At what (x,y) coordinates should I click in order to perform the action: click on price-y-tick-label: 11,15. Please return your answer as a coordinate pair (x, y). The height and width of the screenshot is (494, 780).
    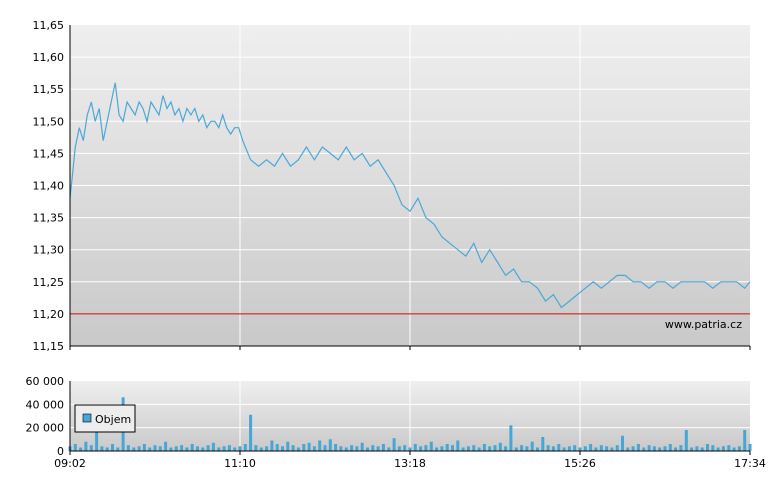
    Looking at the image, I should click on (49, 346).